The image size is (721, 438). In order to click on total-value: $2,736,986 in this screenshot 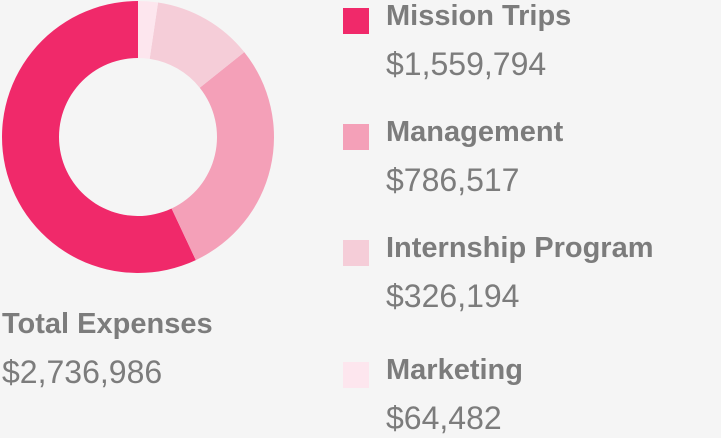, I will do `click(82, 372)`.